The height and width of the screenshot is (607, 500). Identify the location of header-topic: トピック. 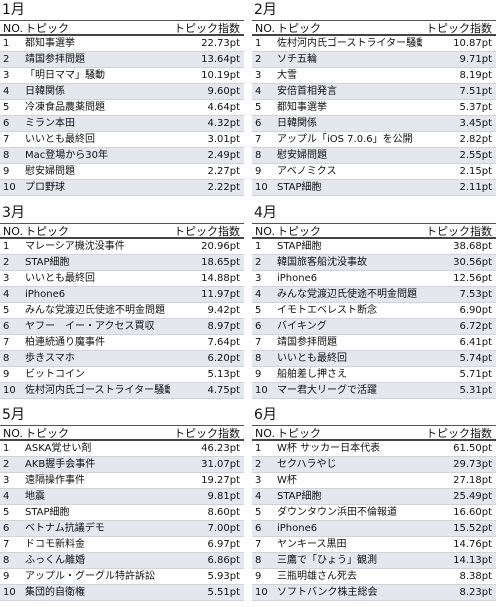
(47, 231).